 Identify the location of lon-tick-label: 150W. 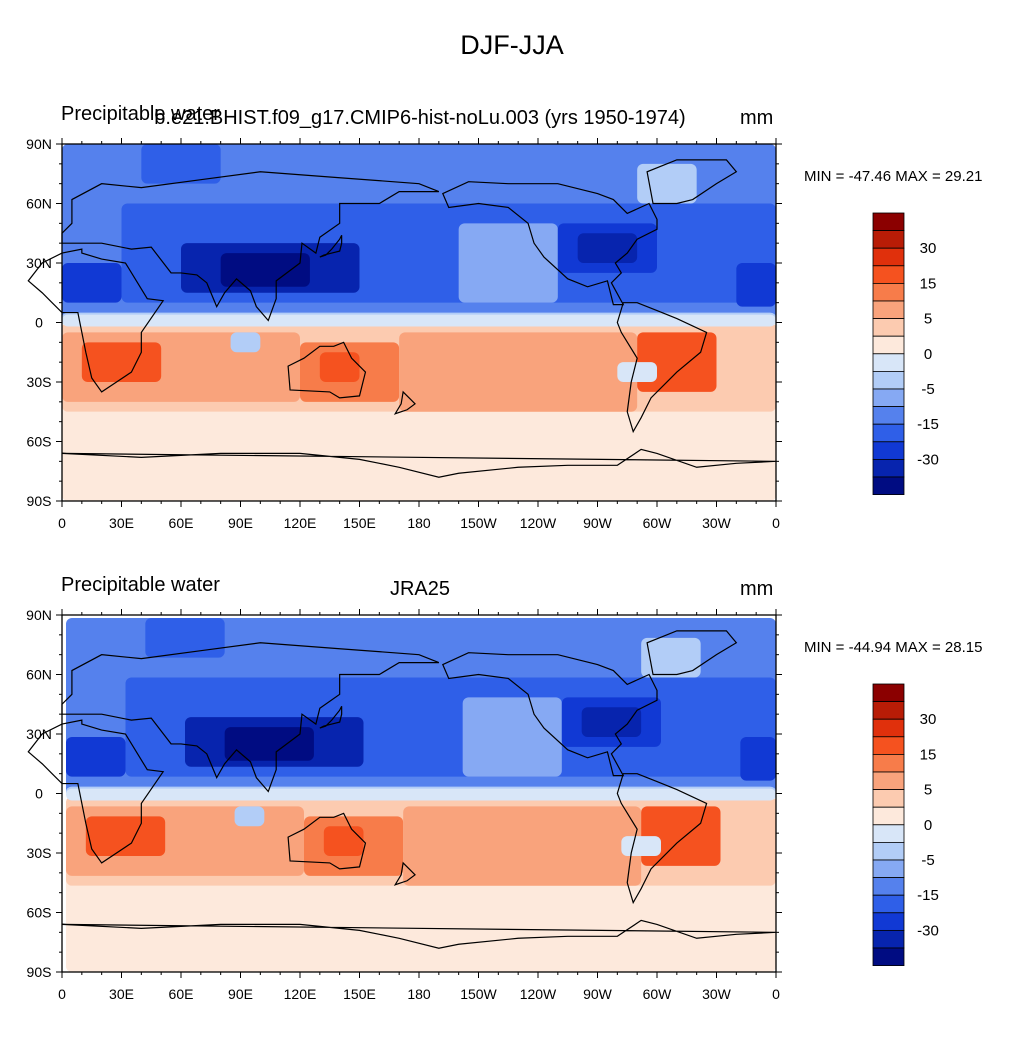
(478, 994).